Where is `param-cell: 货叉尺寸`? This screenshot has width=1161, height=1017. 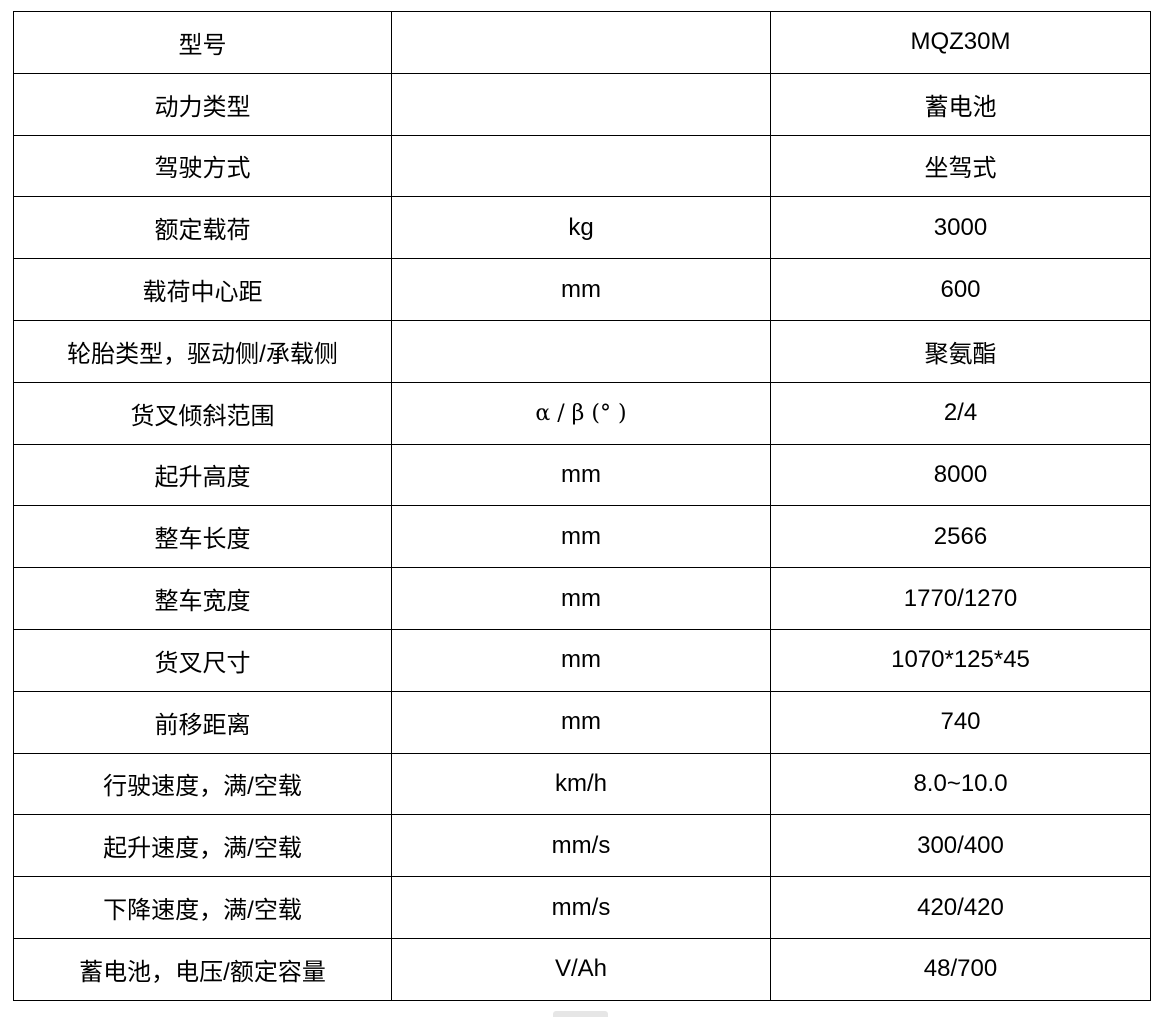 param-cell: 货叉尺寸 is located at coordinates (202, 660).